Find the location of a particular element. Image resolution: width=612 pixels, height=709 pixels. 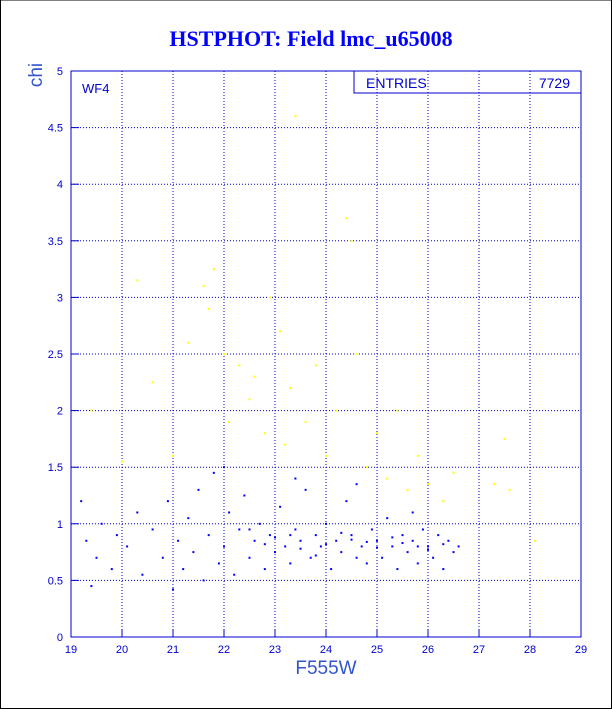

y-tick-label: 2 is located at coordinates (60, 412).